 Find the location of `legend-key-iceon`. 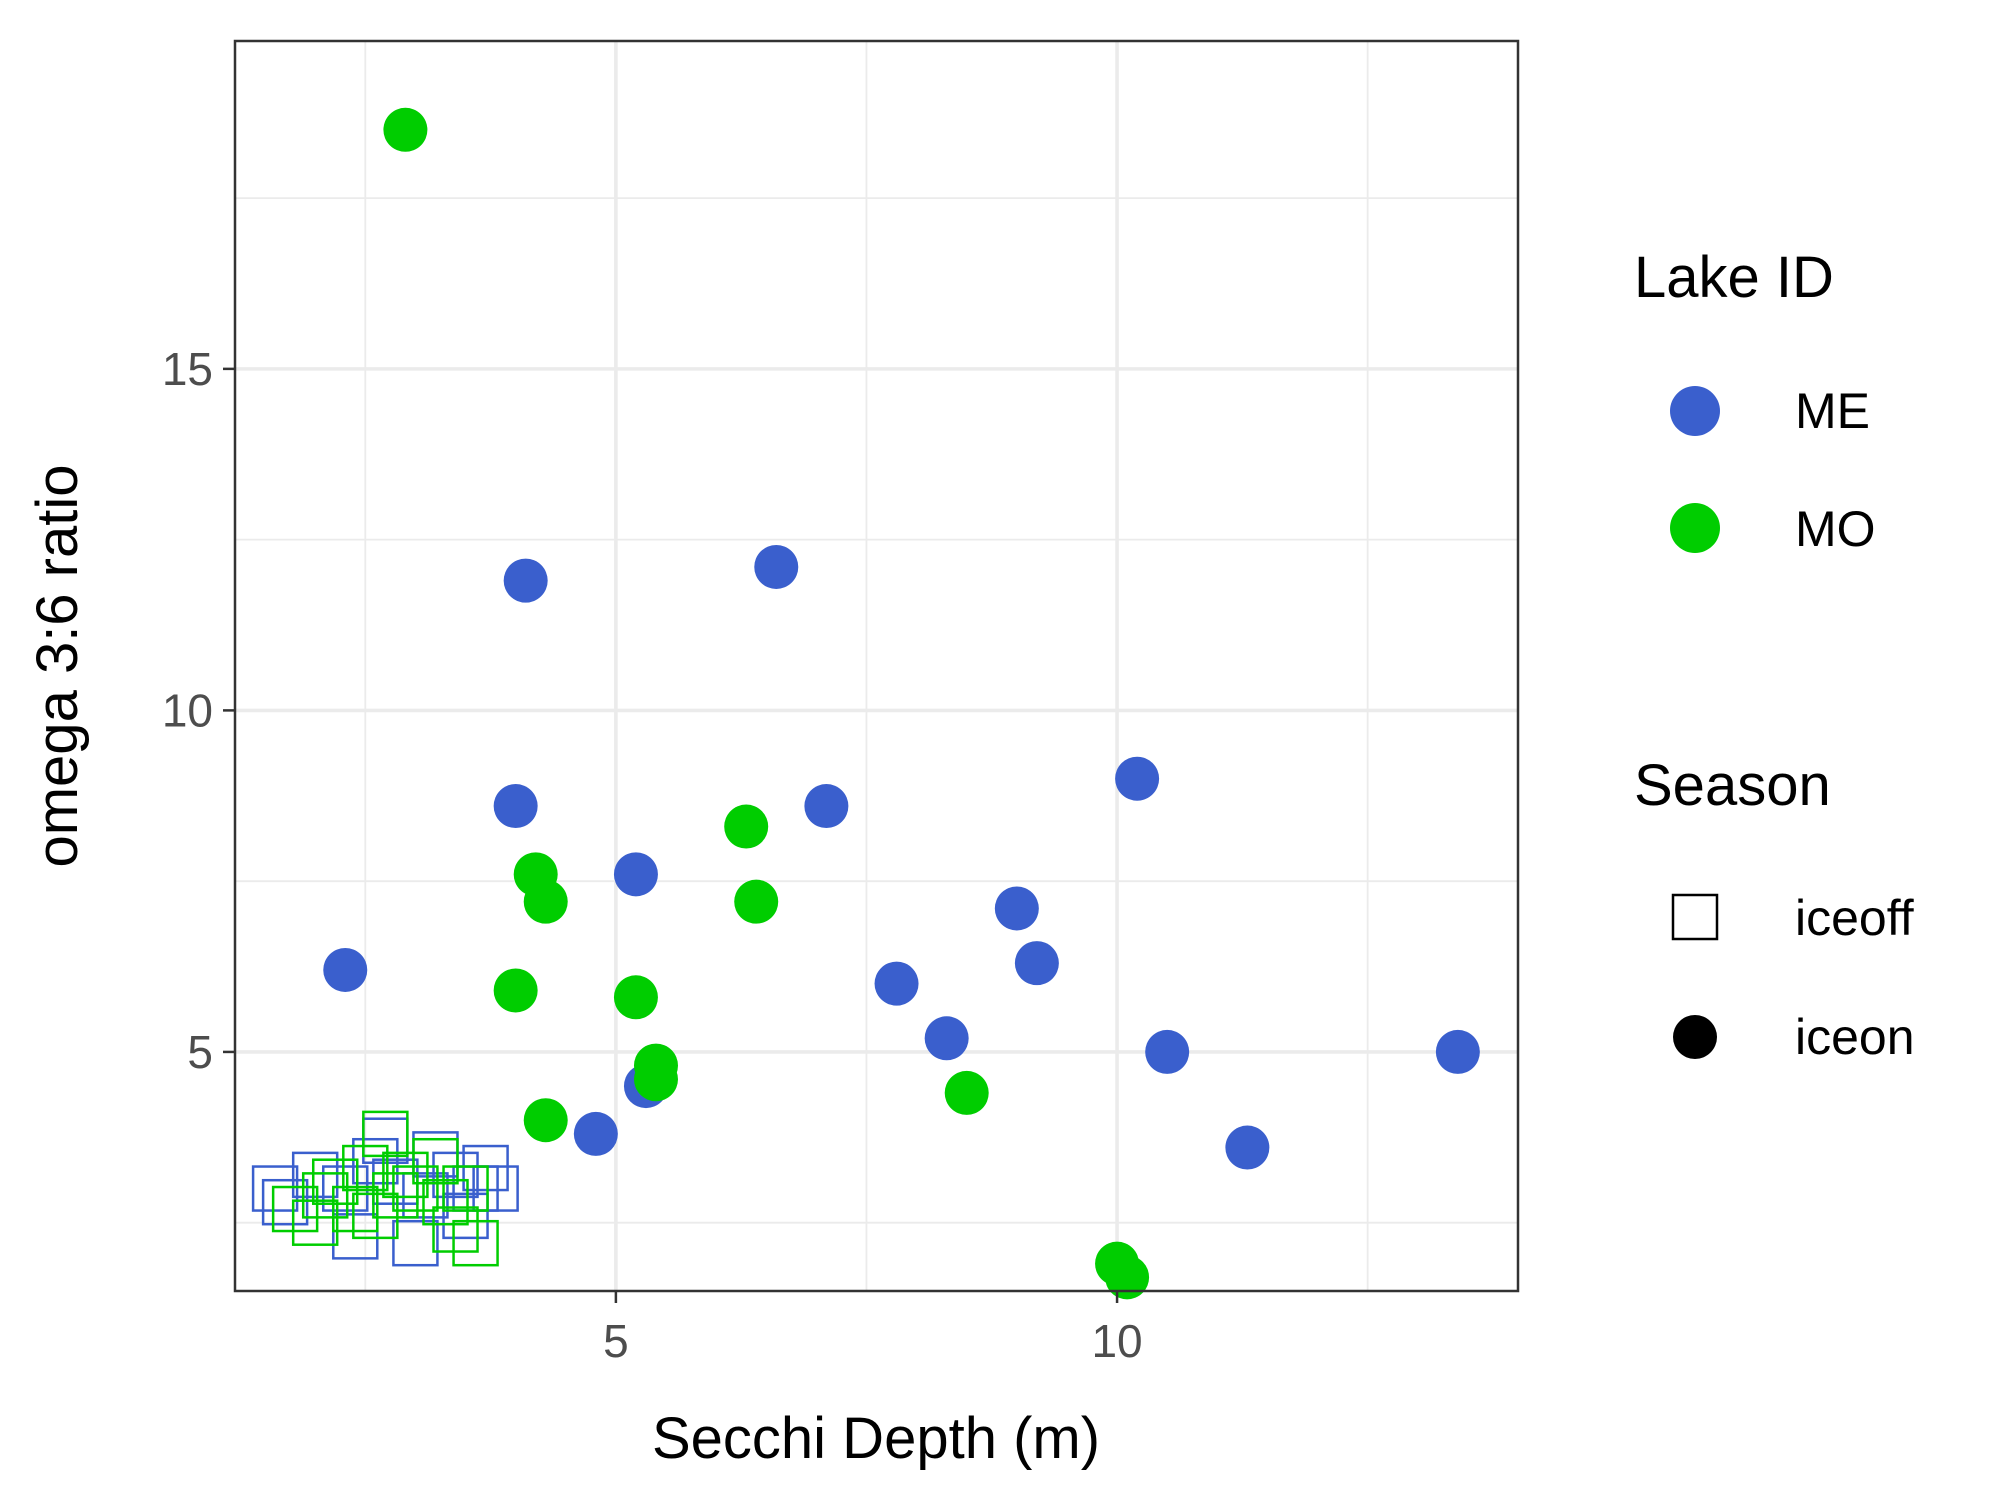

legend-key-iceon is located at coordinates (1695, 1037).